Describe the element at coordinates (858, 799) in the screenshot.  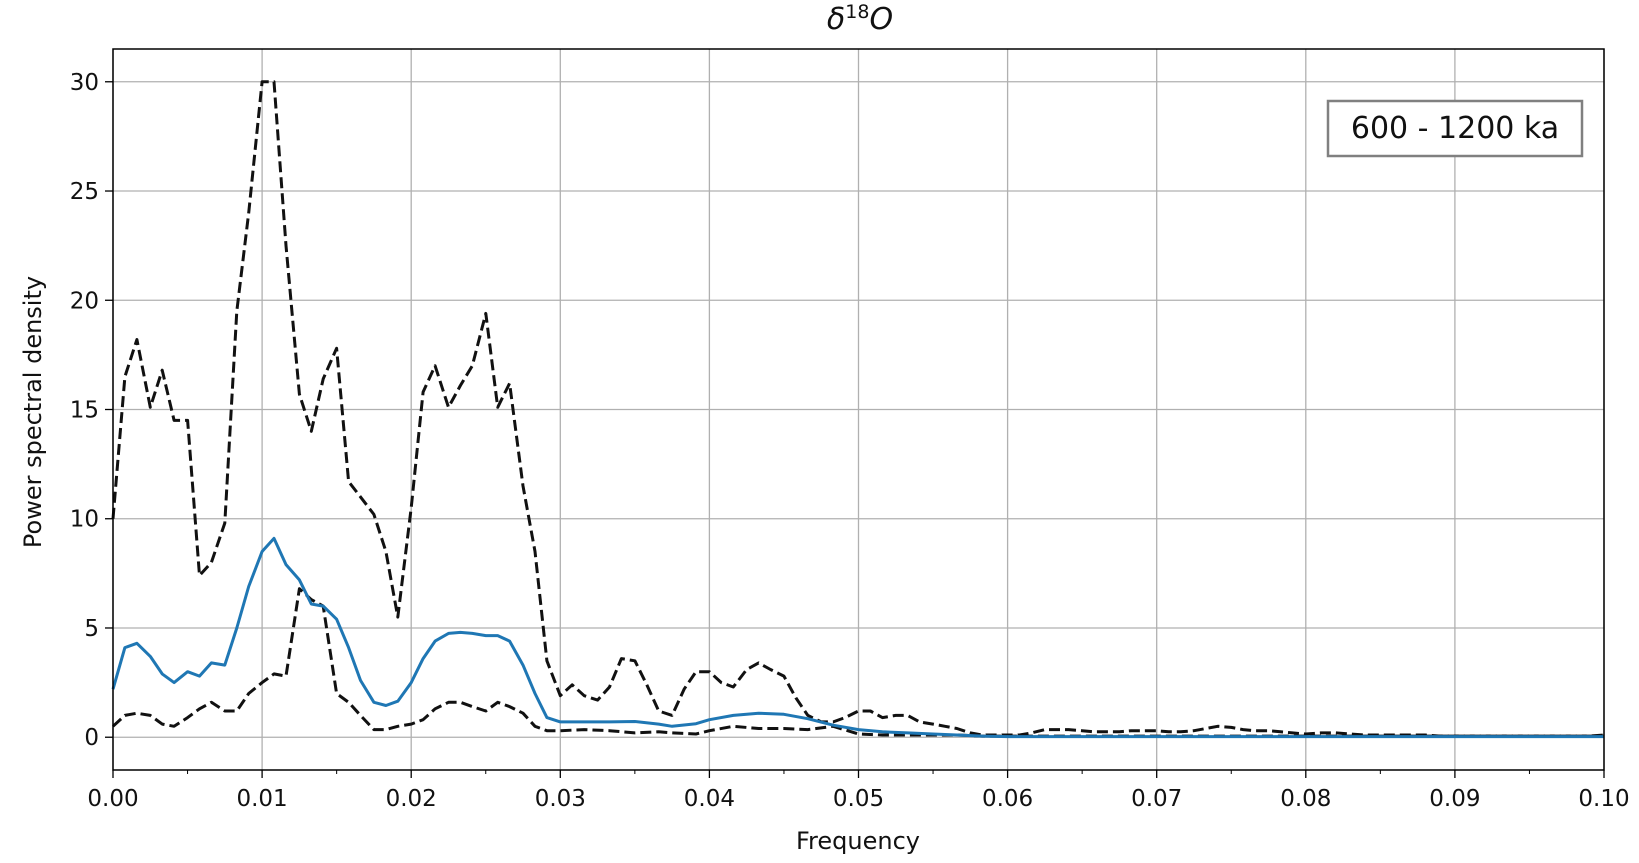
I see `x-tick-label: 0.05` at that location.